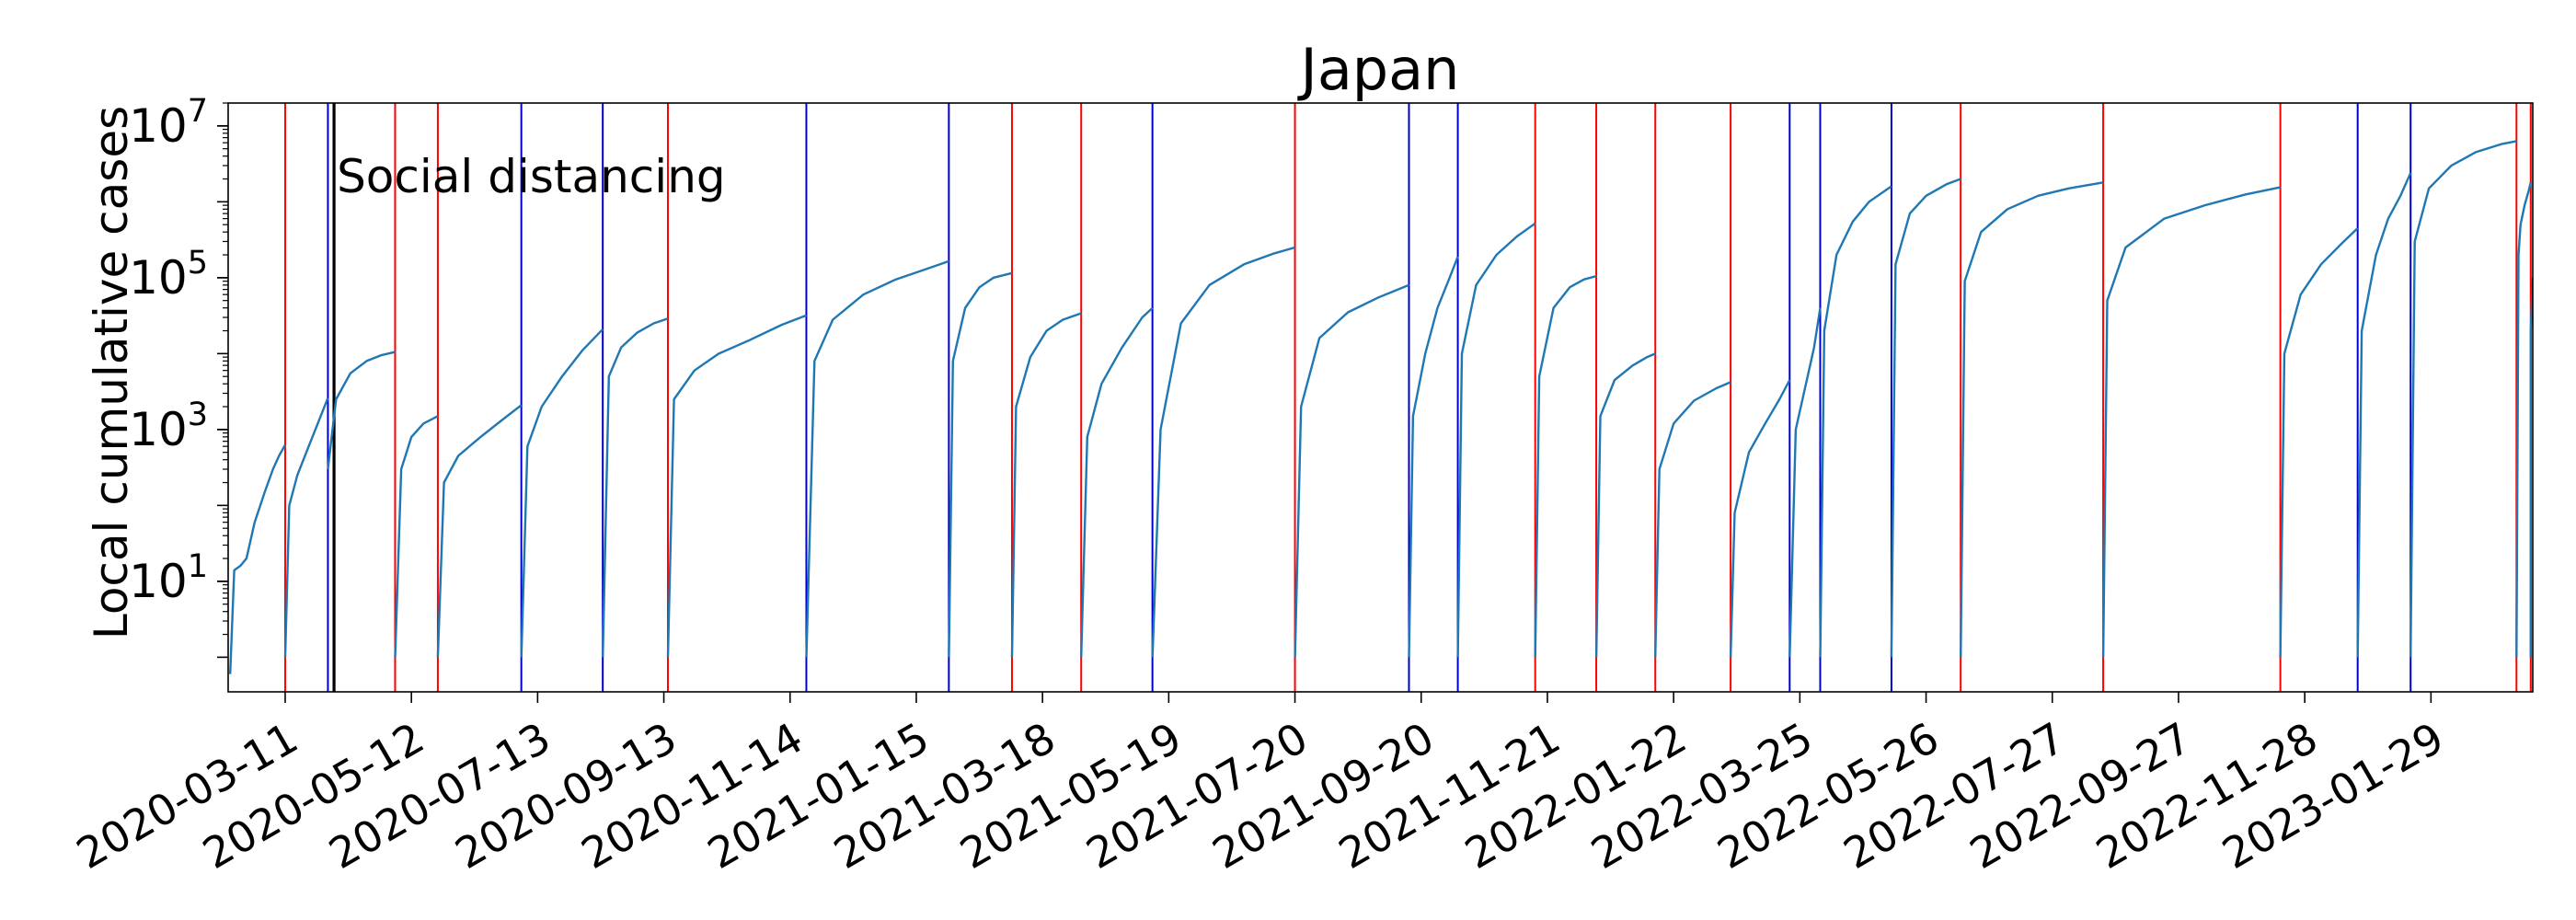 The width and height of the screenshot is (2576, 920). I want to click on y-tick-label: 10¹, so click(168, 578).